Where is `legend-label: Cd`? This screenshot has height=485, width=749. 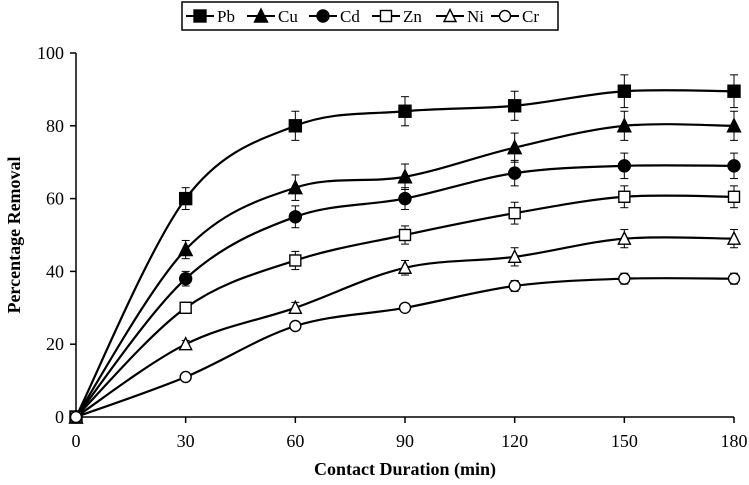 legend-label: Cd is located at coordinates (350, 16).